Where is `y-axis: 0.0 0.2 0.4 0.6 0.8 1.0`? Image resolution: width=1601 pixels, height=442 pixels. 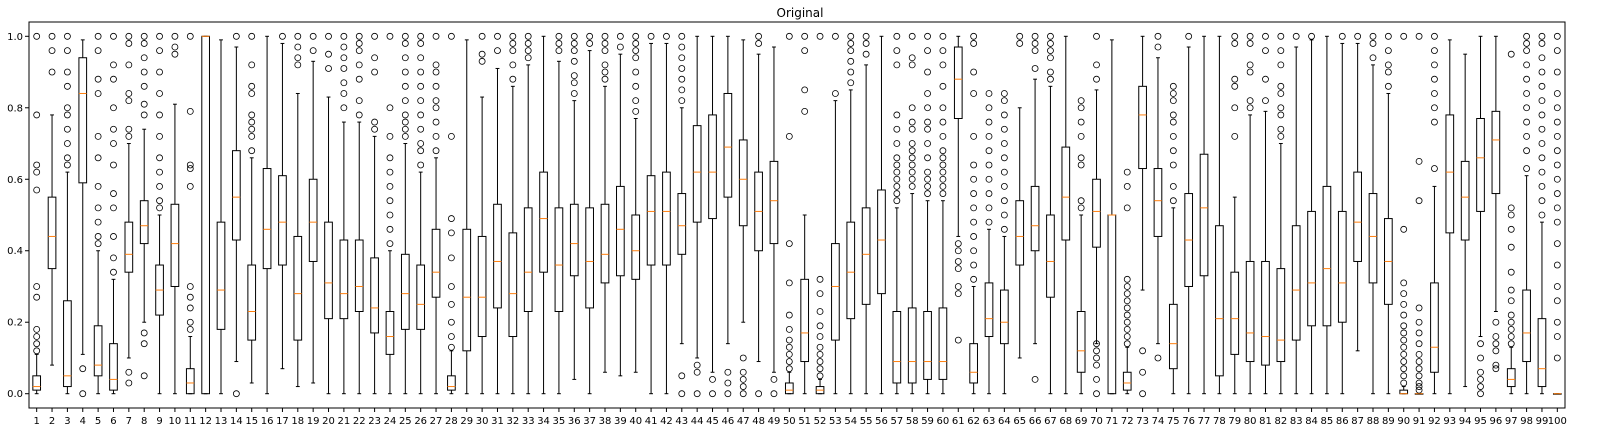
y-axis: 0.0 0.2 0.4 0.6 0.8 1.0 is located at coordinates (18, 216).